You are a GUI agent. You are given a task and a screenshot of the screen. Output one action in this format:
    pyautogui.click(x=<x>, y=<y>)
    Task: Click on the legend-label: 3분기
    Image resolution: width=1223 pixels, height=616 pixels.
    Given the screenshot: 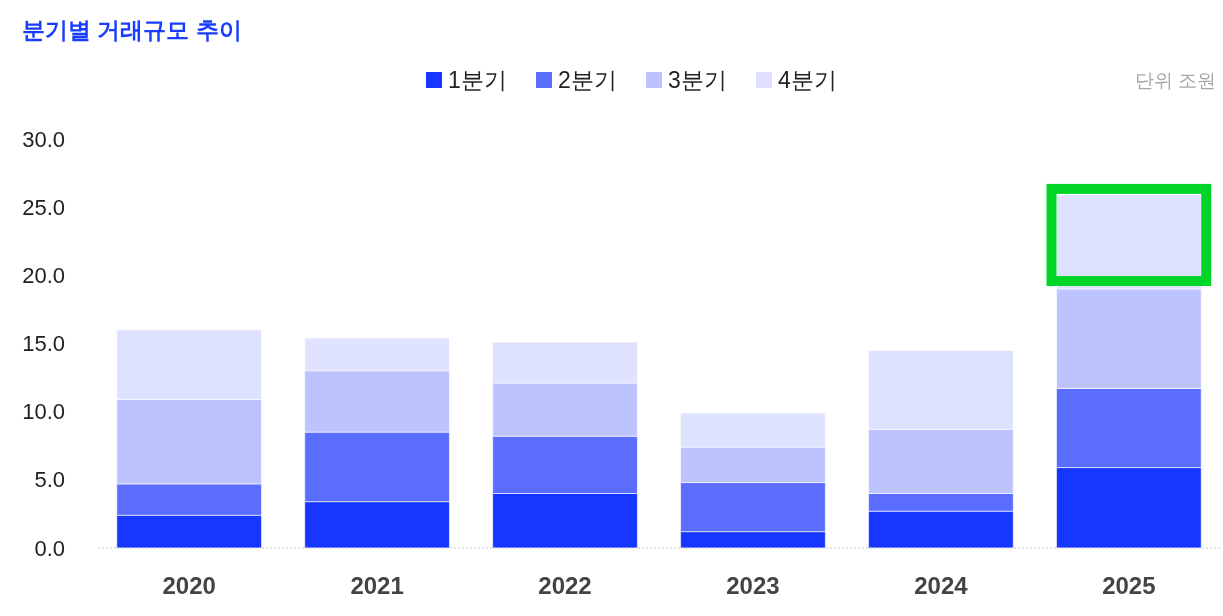 What is the action you would take?
    pyautogui.click(x=697, y=80)
    